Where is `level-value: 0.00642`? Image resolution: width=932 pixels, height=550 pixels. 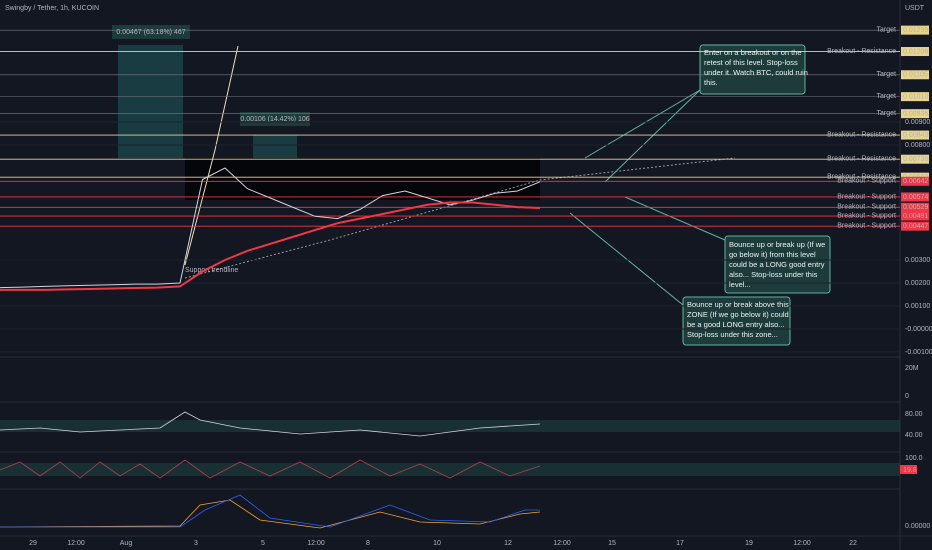 level-value: 0.00642 is located at coordinates (915, 181).